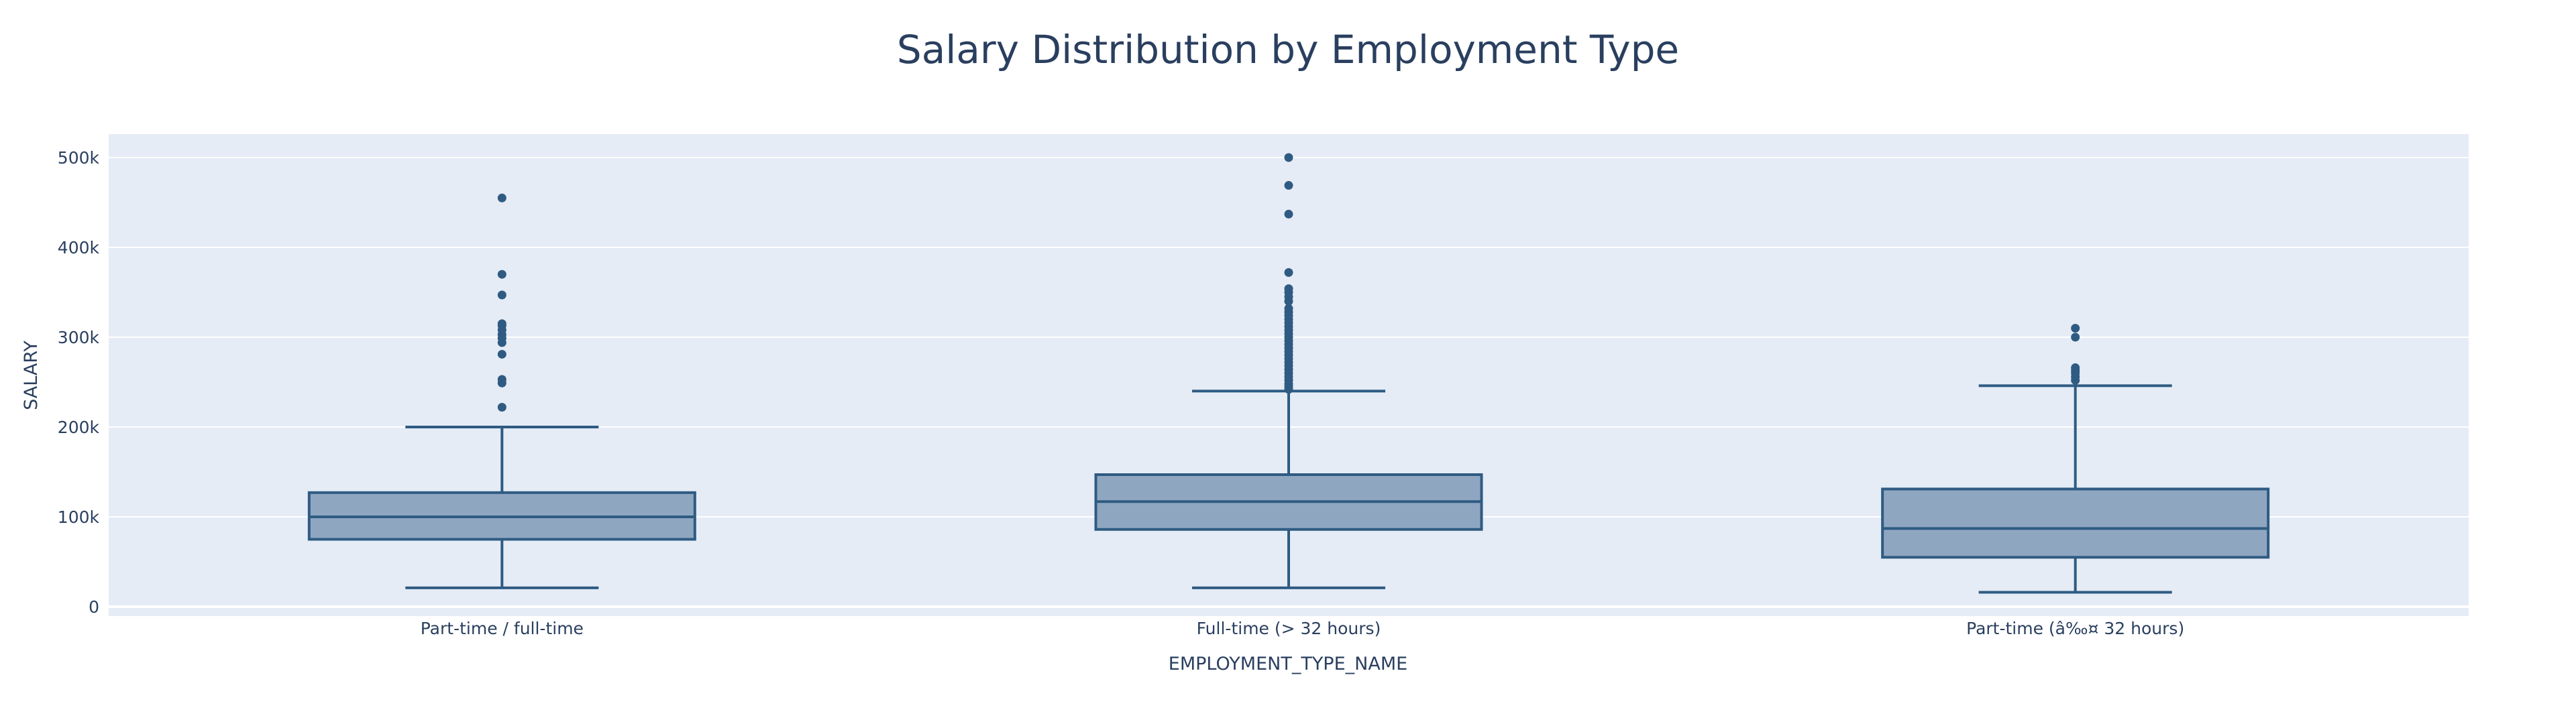 This screenshot has height=724, width=2576. I want to click on chart-title: Salary Distribution by Employment Type, so click(1288, 49).